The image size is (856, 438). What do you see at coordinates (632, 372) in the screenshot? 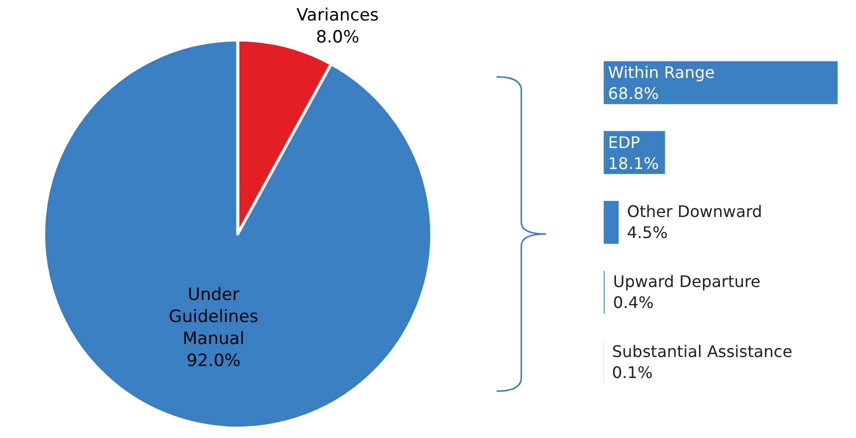
I see `data-label: 0.1%` at bounding box center [632, 372].